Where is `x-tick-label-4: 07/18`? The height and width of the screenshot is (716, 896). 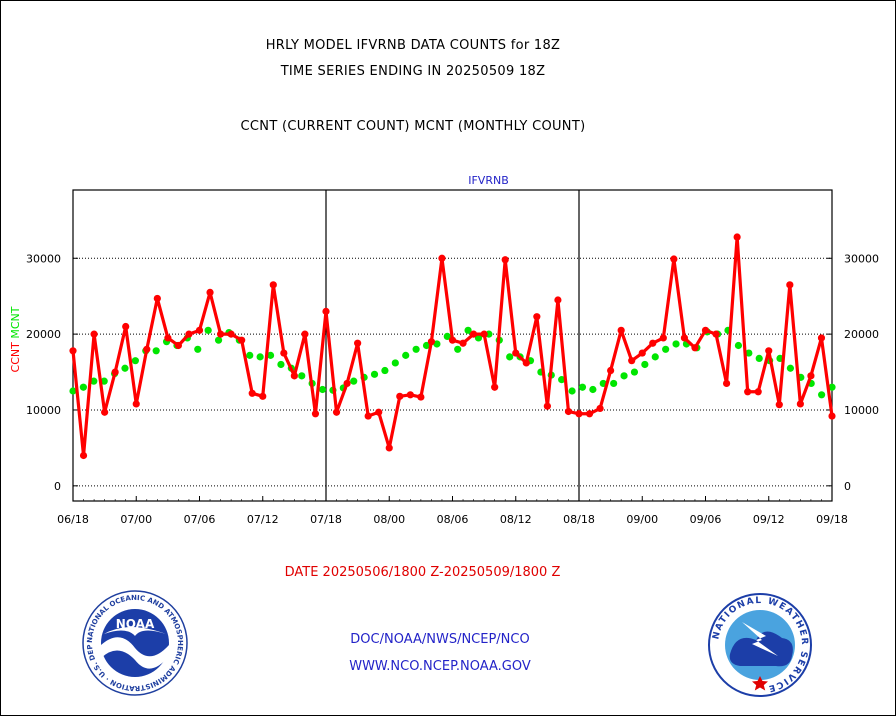
x-tick-label-4: 07/18 is located at coordinates (326, 519).